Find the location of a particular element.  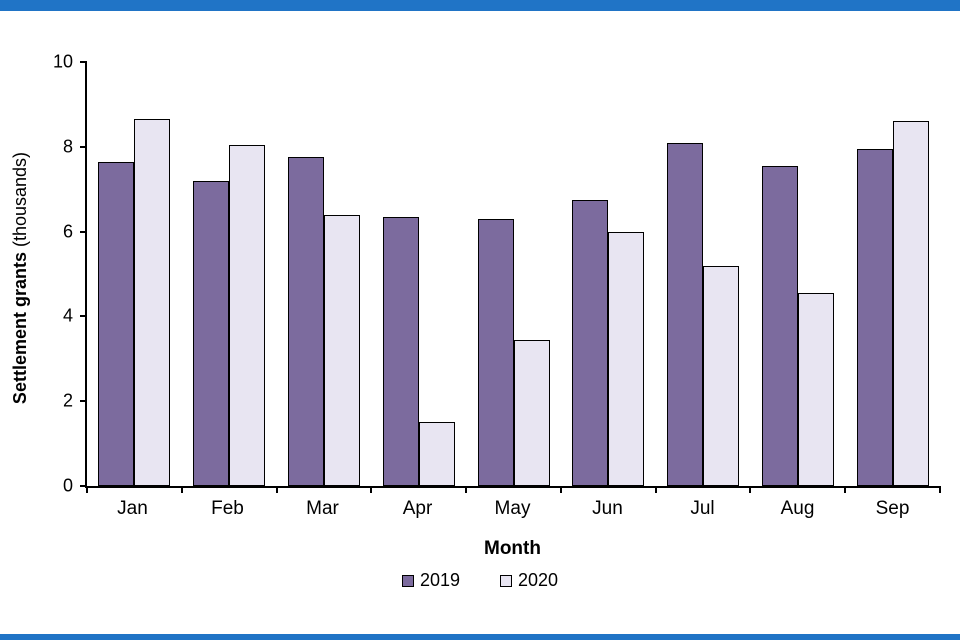

x-tick-label-sep: Sep is located at coordinates (892, 508).